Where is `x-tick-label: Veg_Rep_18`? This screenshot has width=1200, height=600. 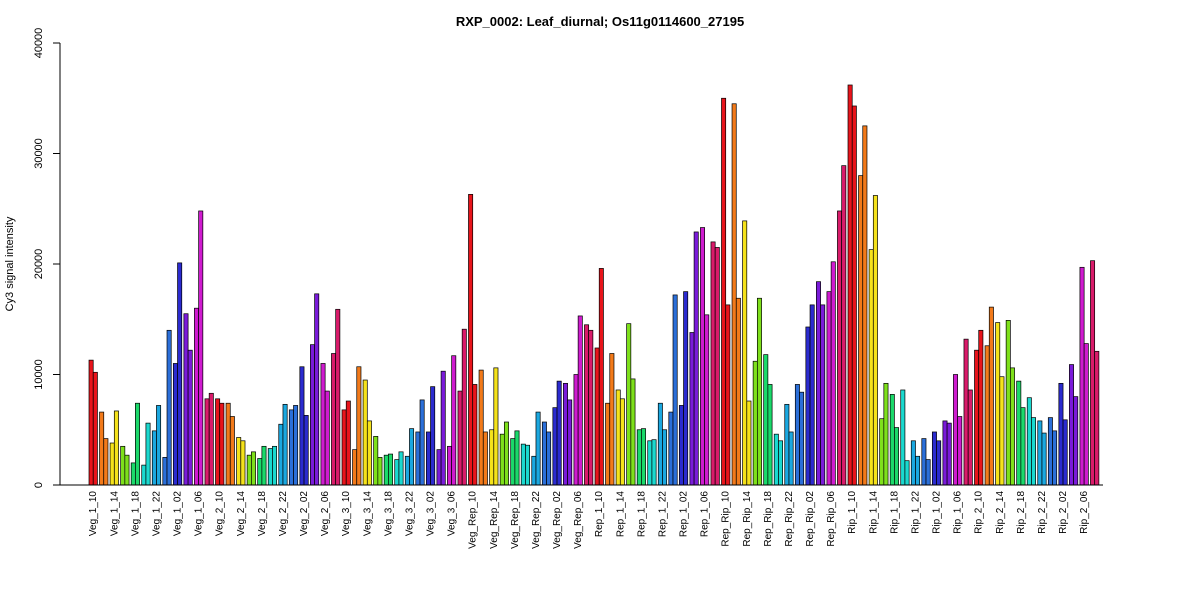
x-tick-label: Veg_Rep_18 is located at coordinates (515, 520).